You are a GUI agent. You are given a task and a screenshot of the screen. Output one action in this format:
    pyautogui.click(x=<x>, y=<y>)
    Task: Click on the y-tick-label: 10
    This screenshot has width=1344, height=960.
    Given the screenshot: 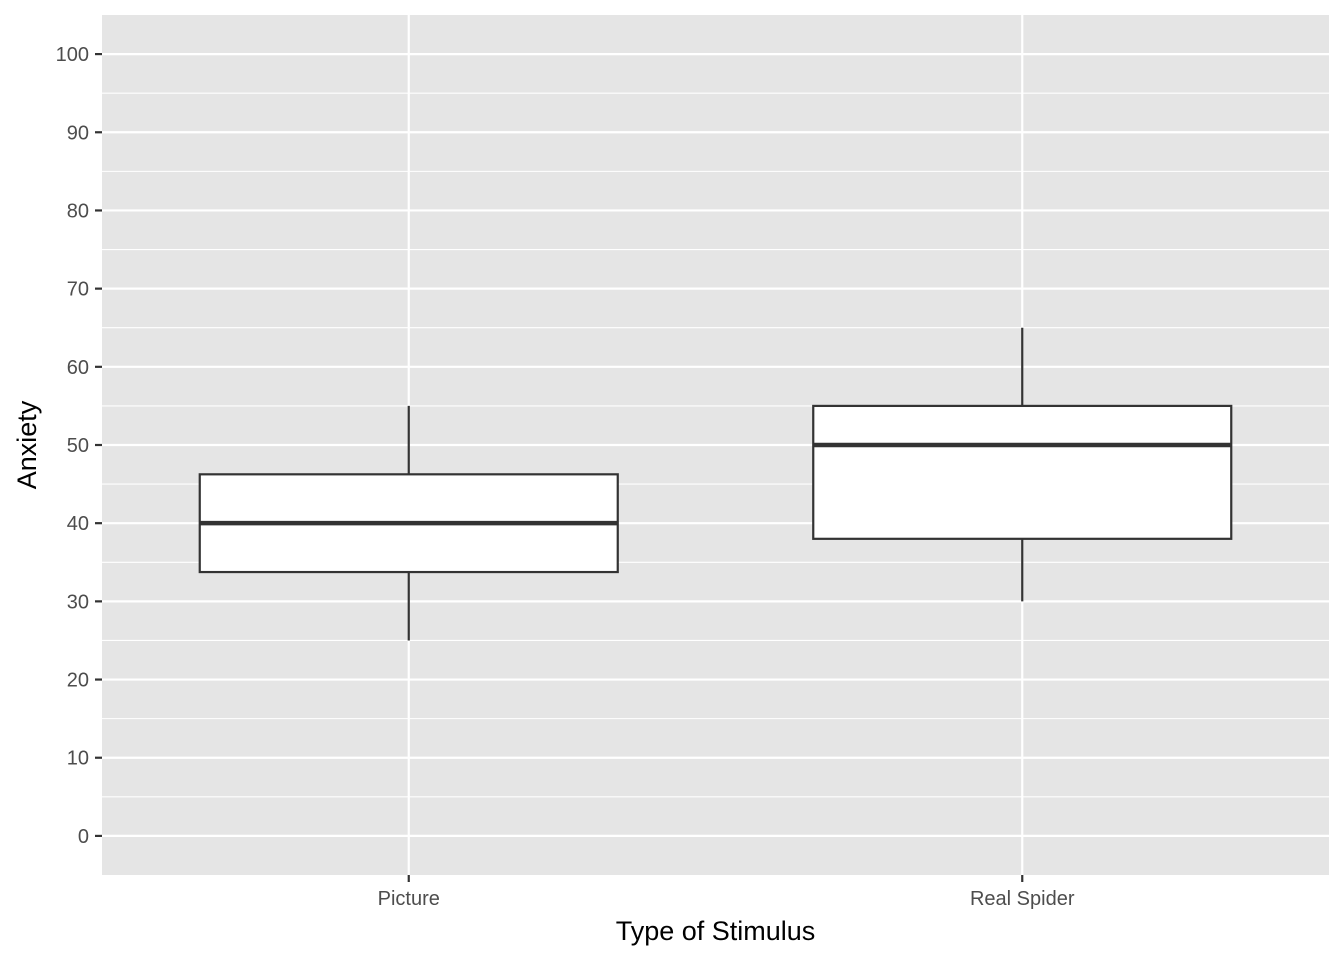 What is the action you would take?
    pyautogui.click(x=78, y=759)
    